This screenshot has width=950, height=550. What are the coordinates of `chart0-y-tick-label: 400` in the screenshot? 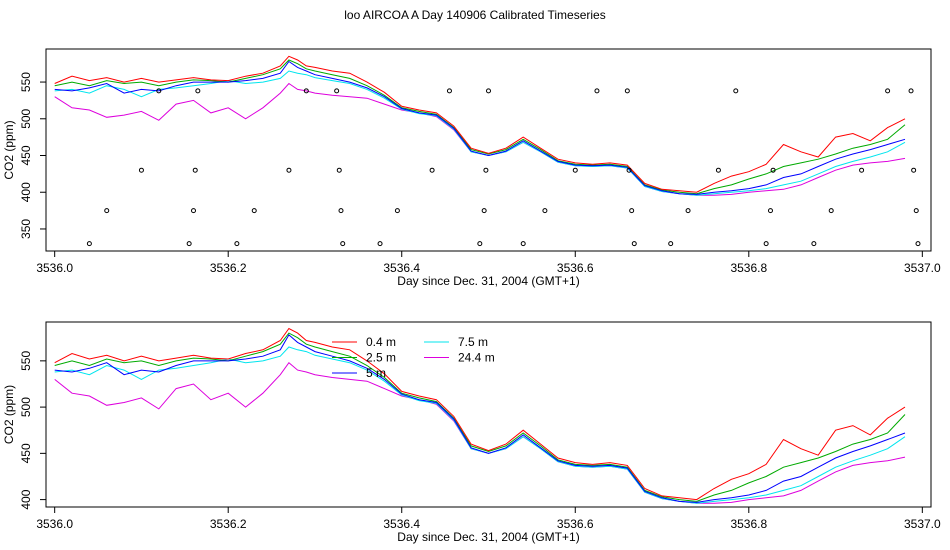 It's located at (26, 192).